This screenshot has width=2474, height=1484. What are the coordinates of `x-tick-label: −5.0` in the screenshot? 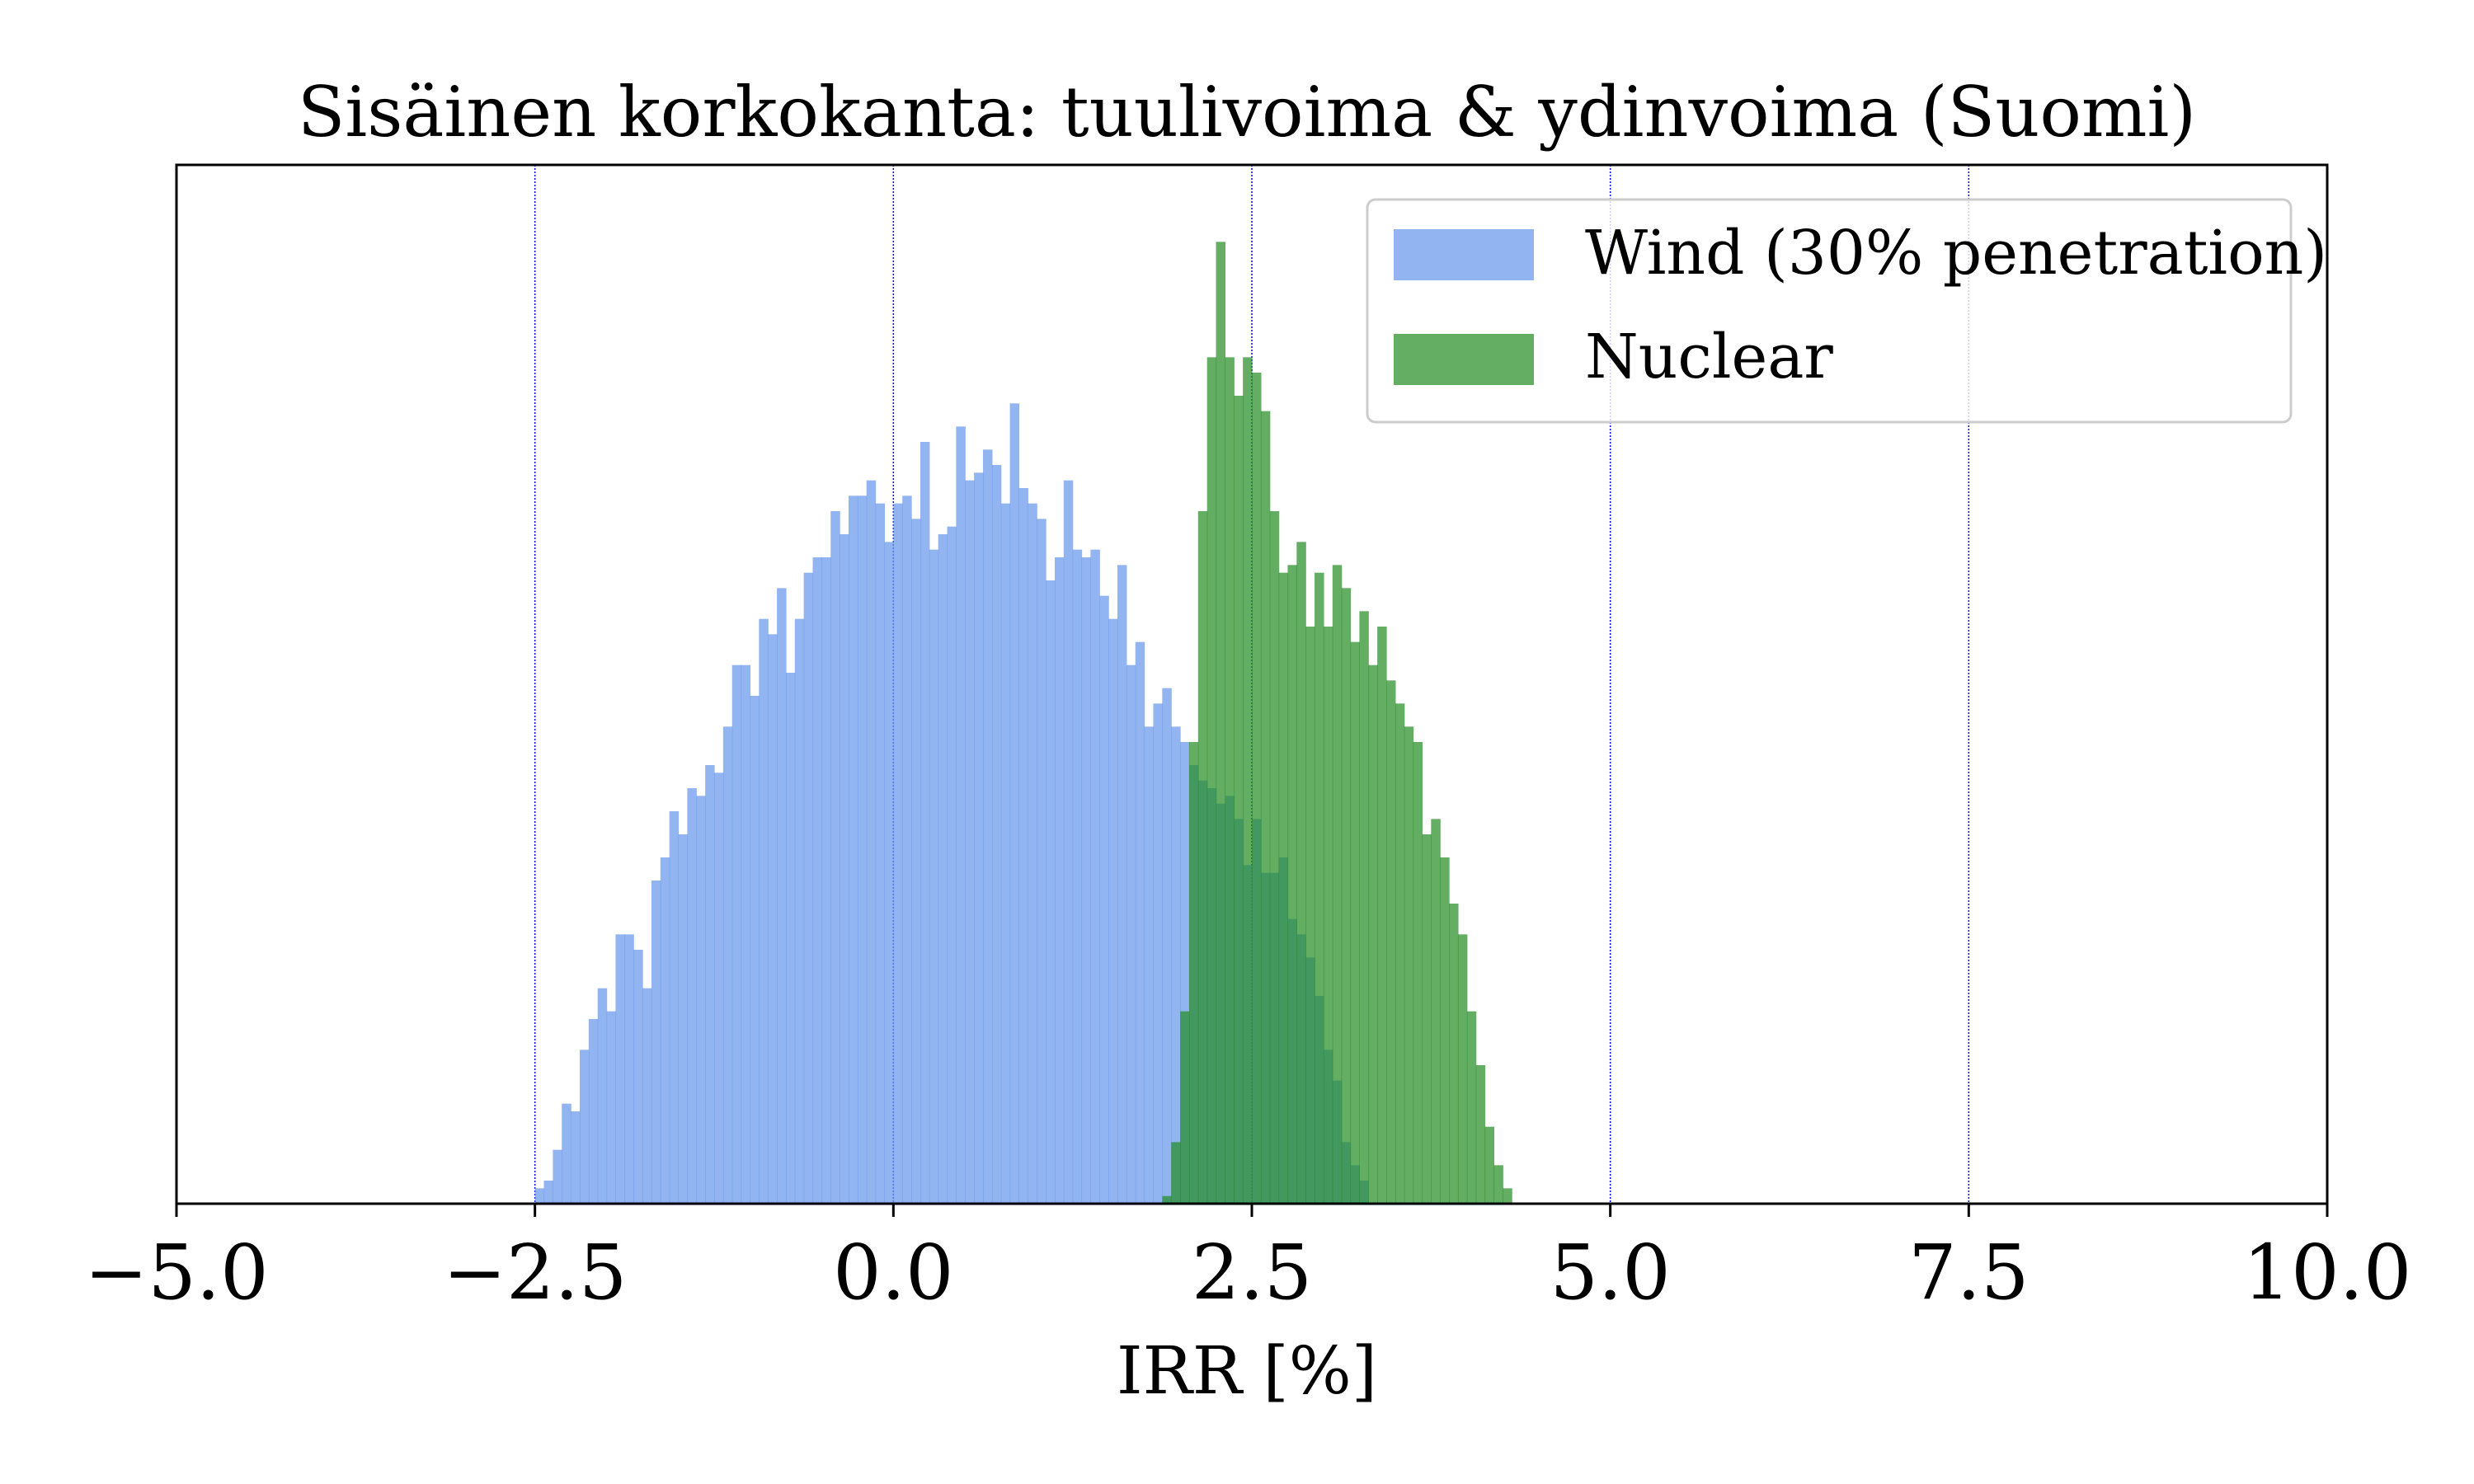 It's located at (176, 1272).